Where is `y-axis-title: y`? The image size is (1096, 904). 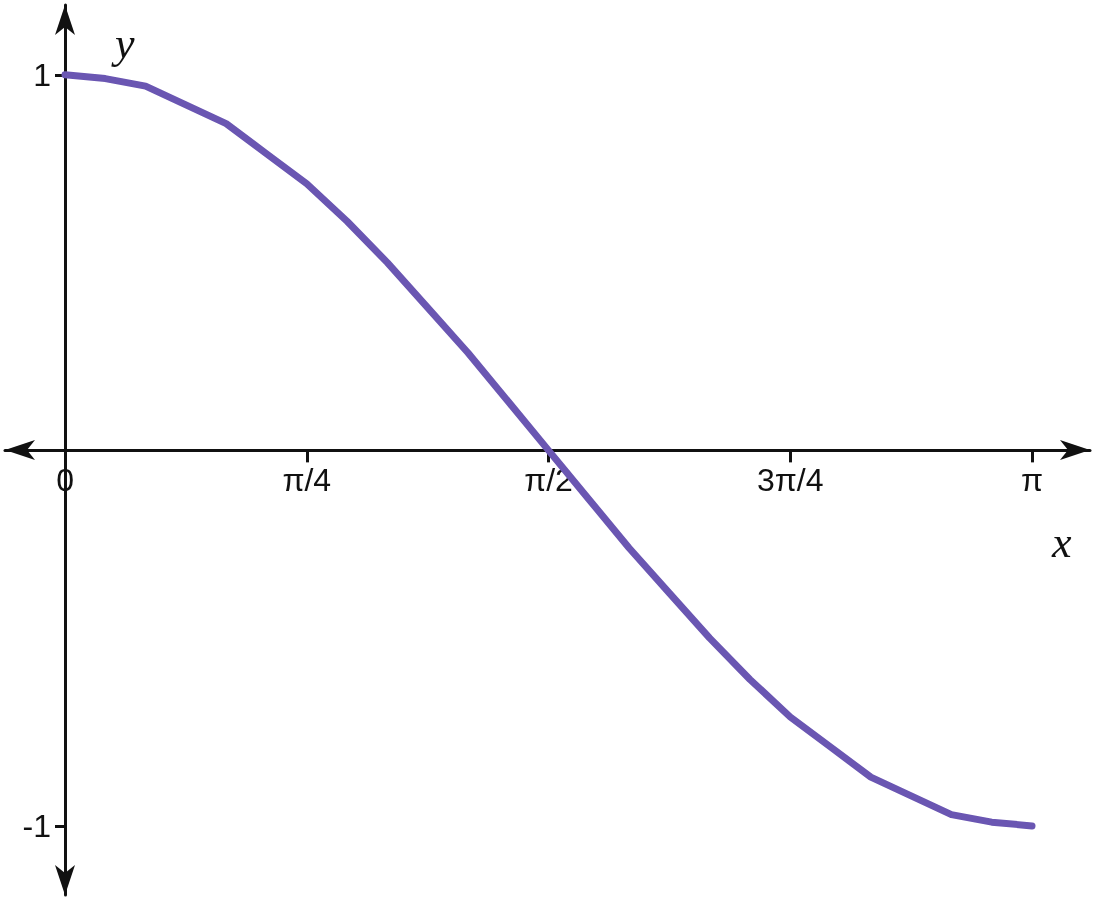 y-axis-title: y is located at coordinates (123, 43).